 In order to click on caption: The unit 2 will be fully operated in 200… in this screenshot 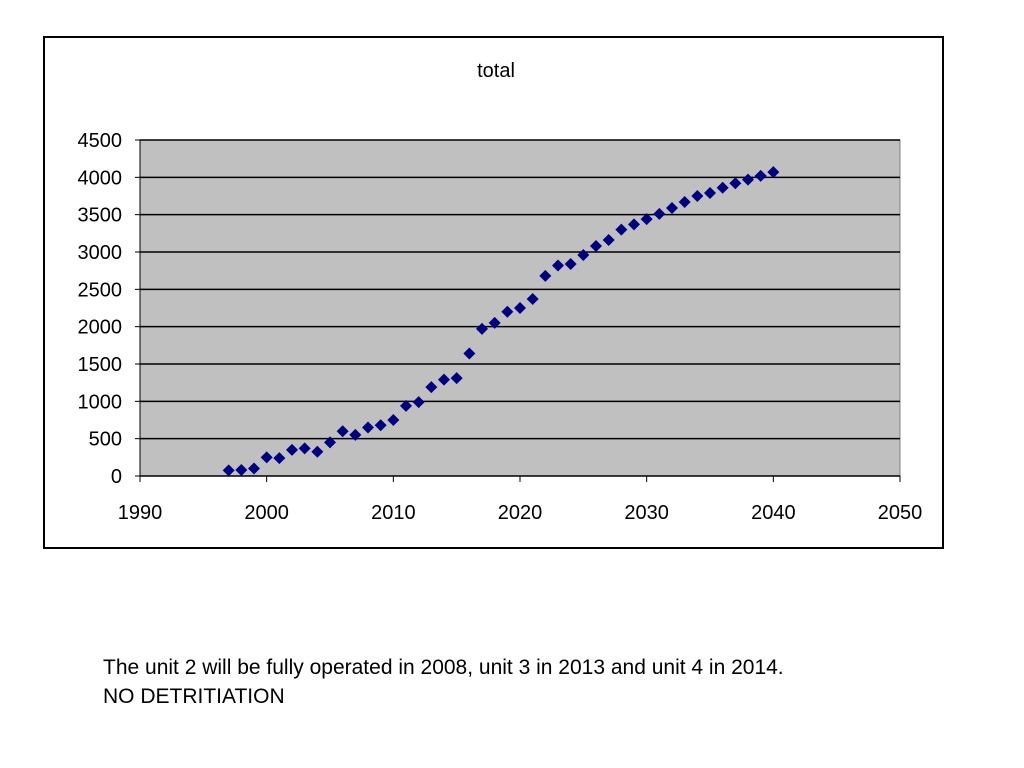, I will do `click(443, 682)`.